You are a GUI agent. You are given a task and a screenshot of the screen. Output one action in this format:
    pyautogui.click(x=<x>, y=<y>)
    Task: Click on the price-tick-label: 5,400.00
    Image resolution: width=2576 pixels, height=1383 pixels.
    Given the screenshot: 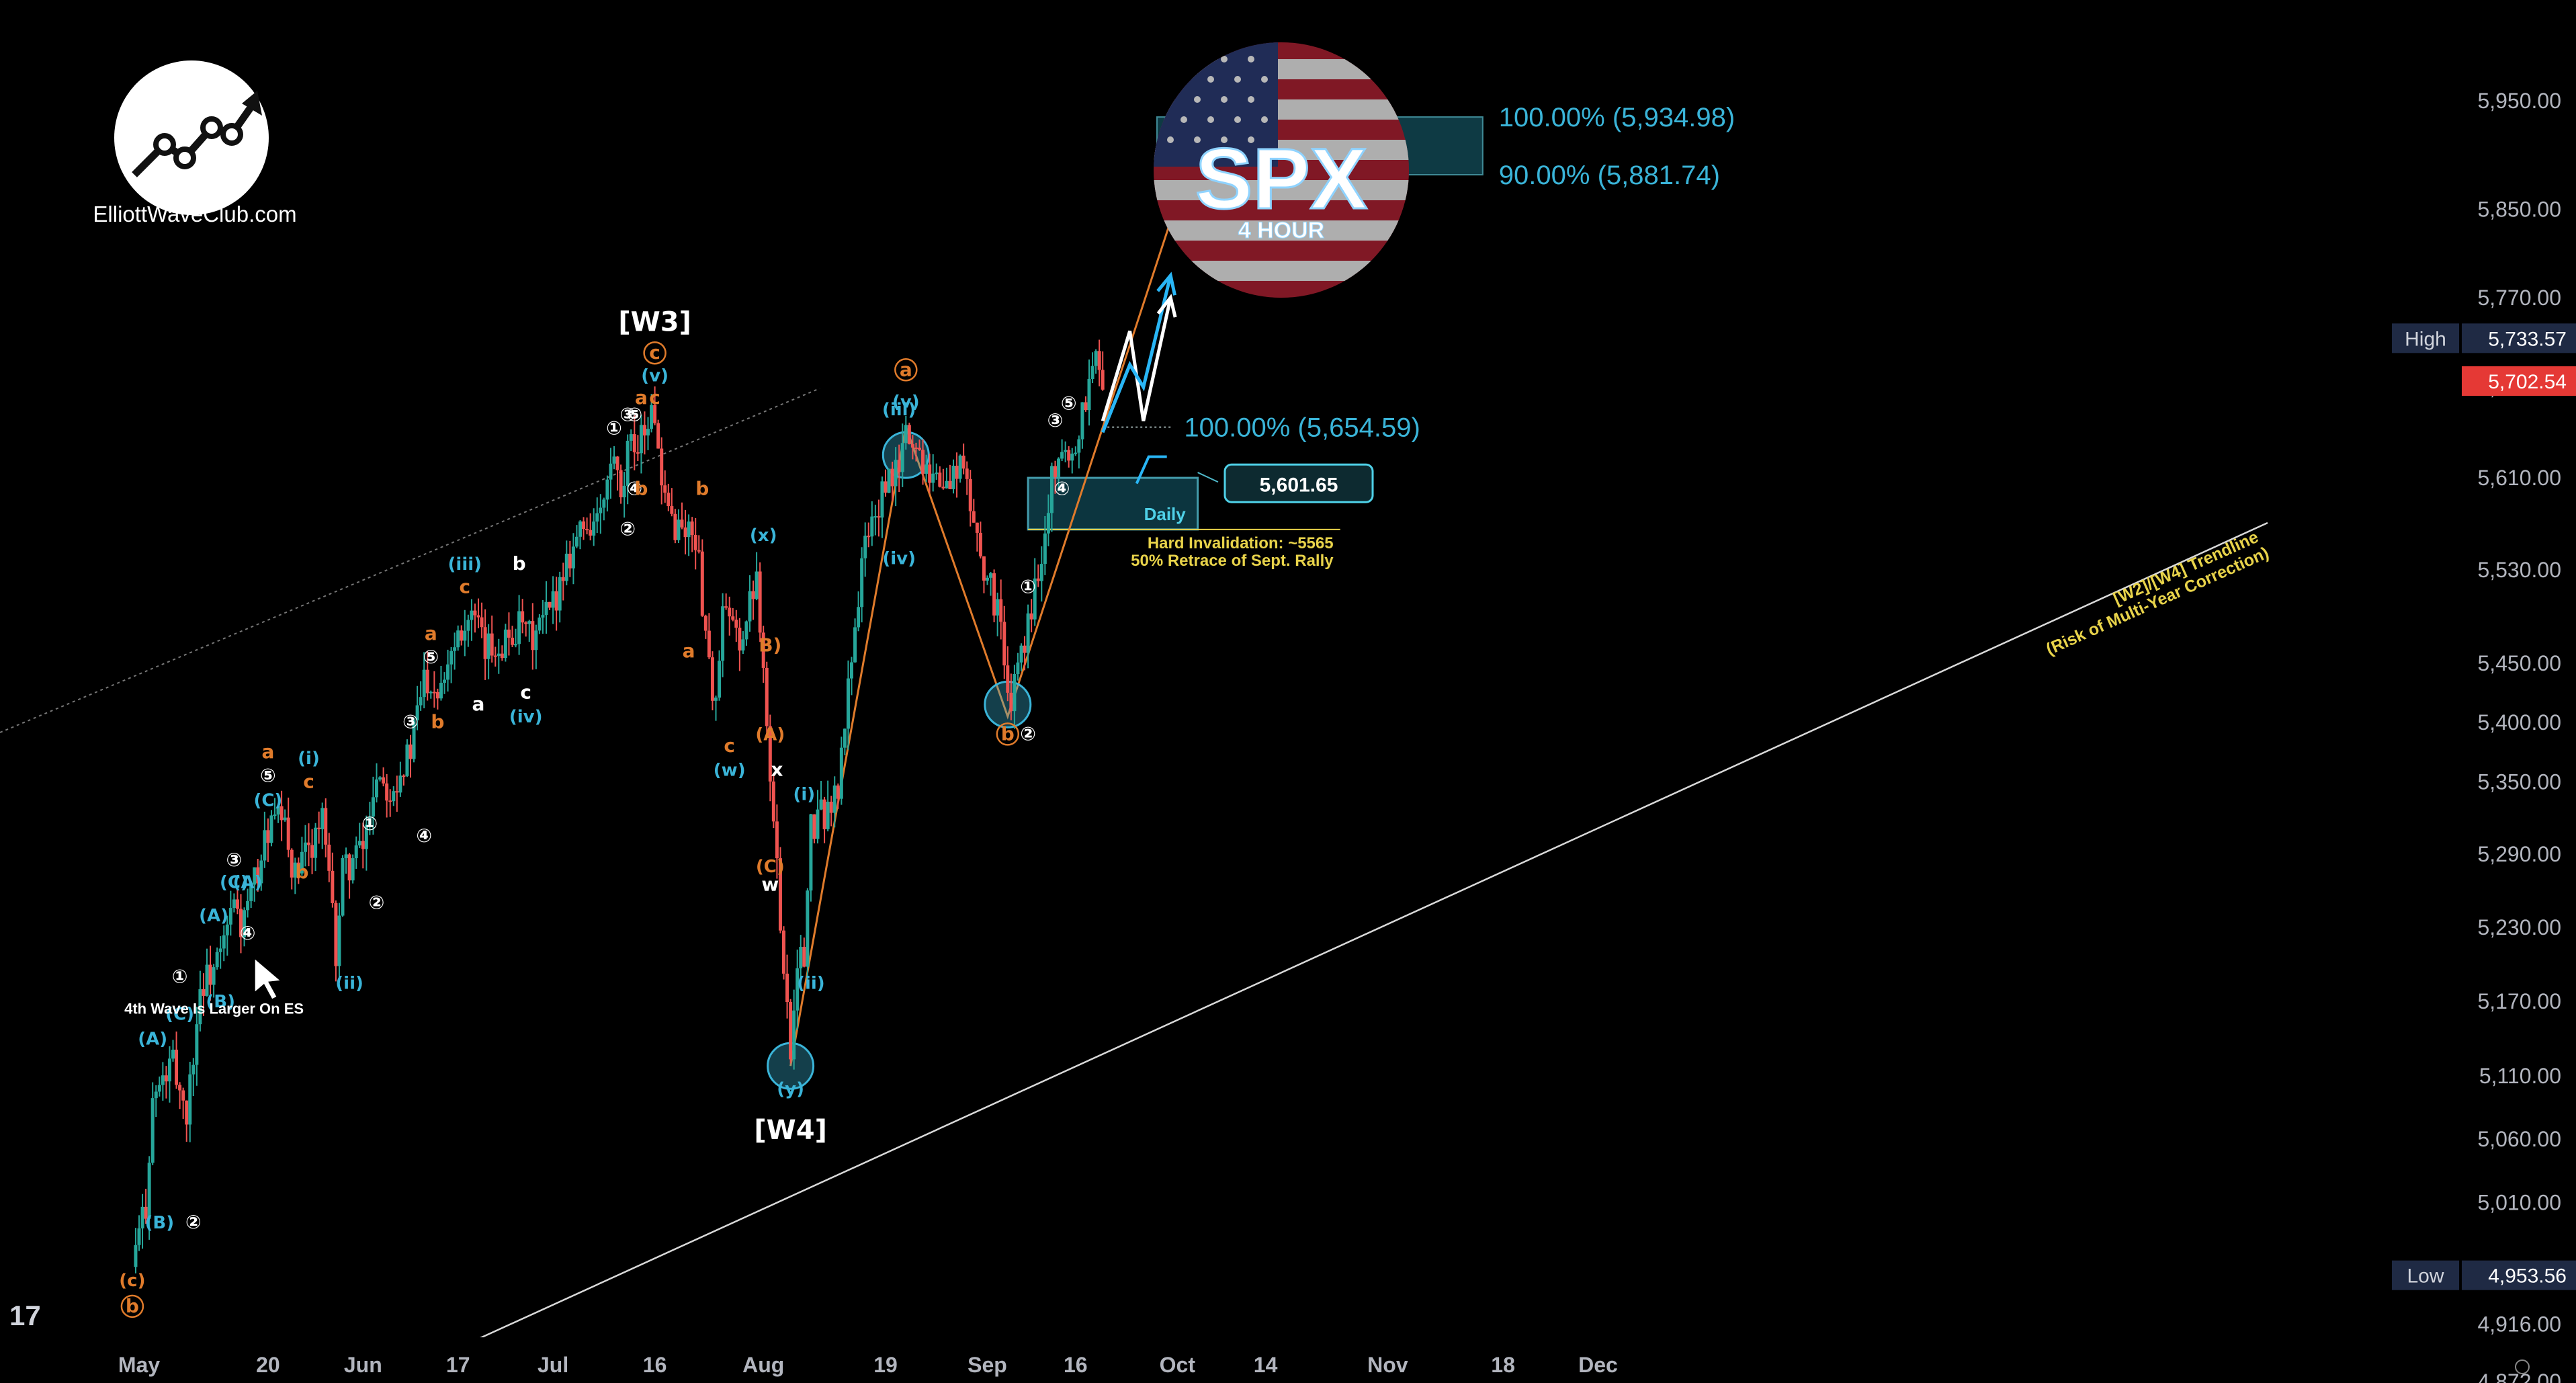 What is the action you would take?
    pyautogui.click(x=2519, y=723)
    